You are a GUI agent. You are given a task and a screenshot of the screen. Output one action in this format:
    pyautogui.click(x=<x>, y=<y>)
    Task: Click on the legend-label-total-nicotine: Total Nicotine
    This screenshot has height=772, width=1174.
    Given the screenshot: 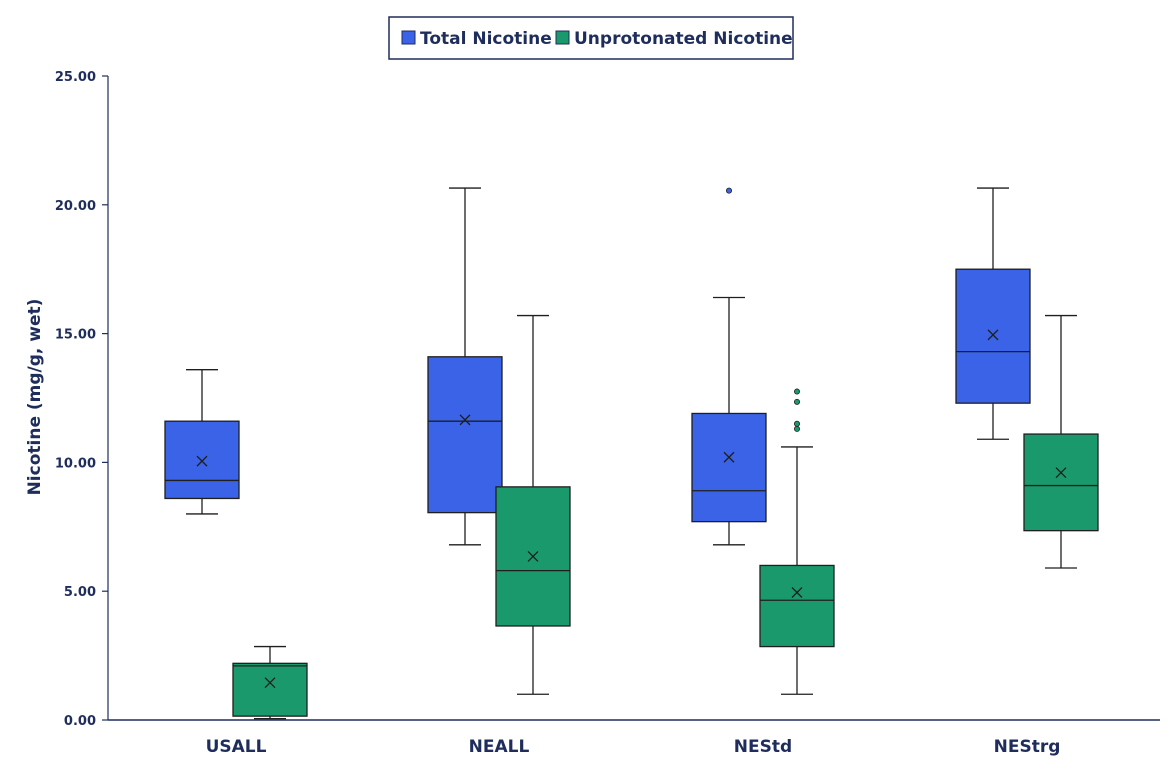 What is the action you would take?
    pyautogui.click(x=486, y=39)
    